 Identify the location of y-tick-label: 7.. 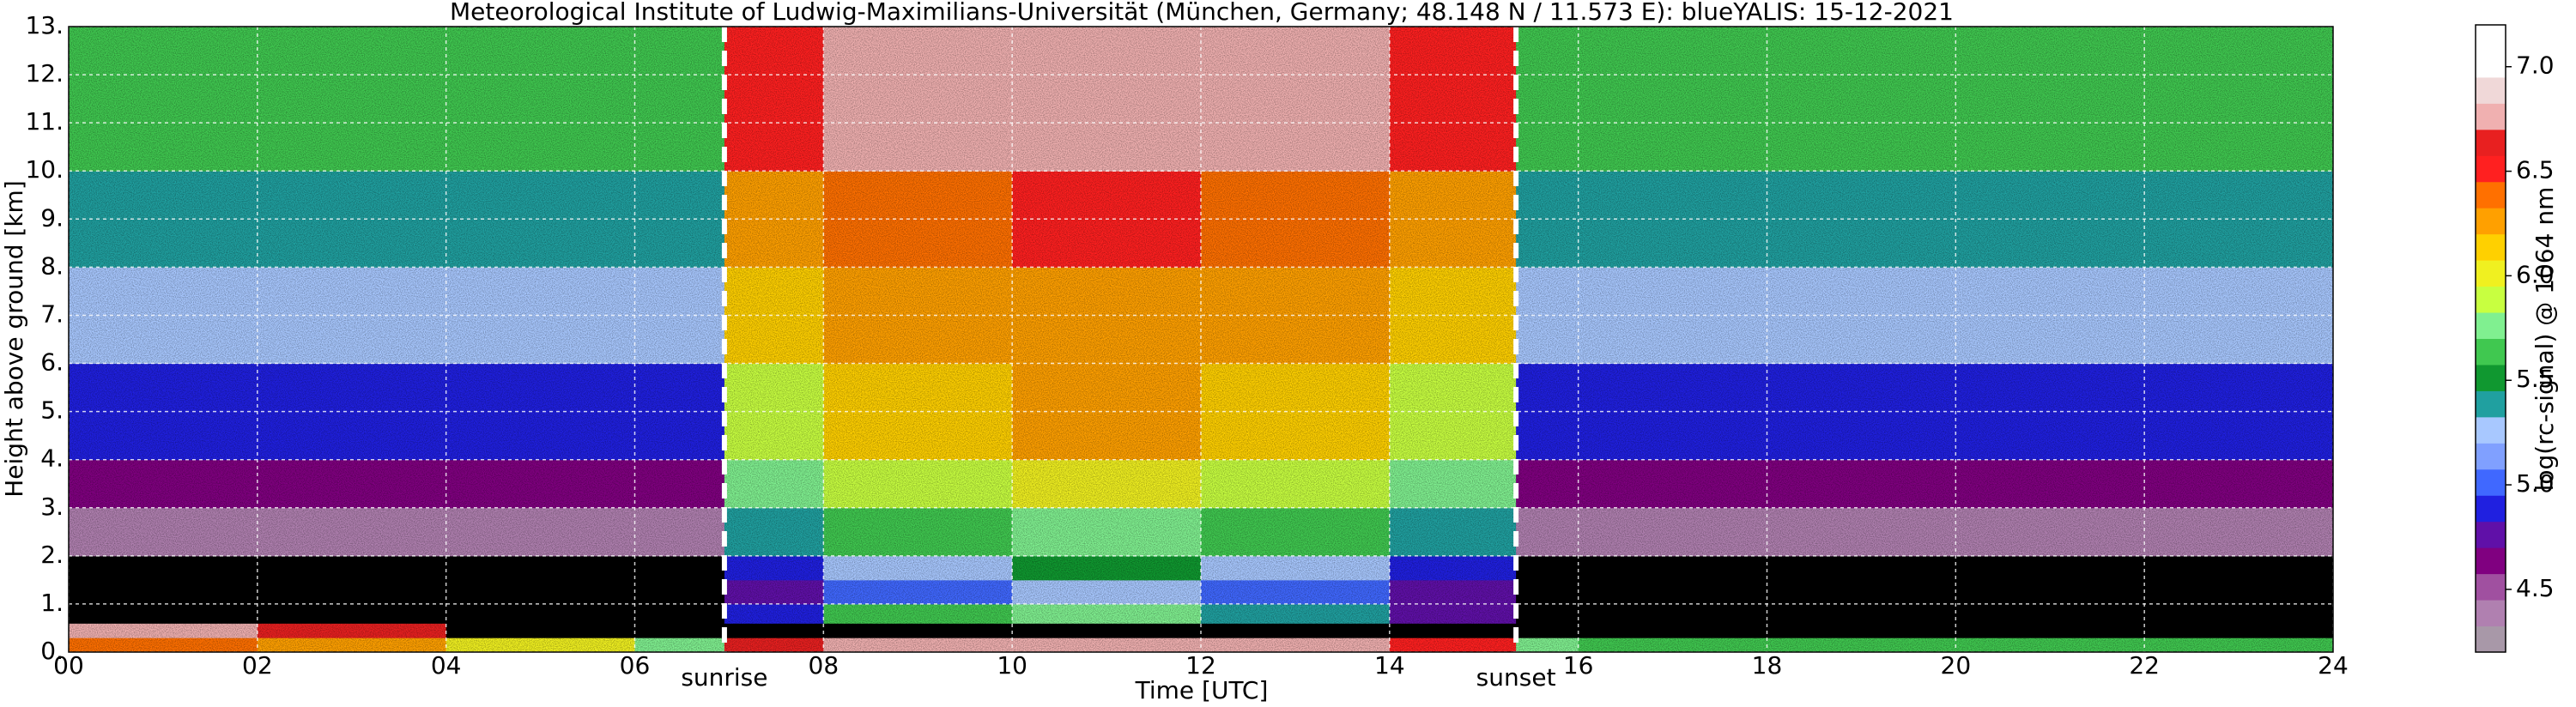
(52, 314).